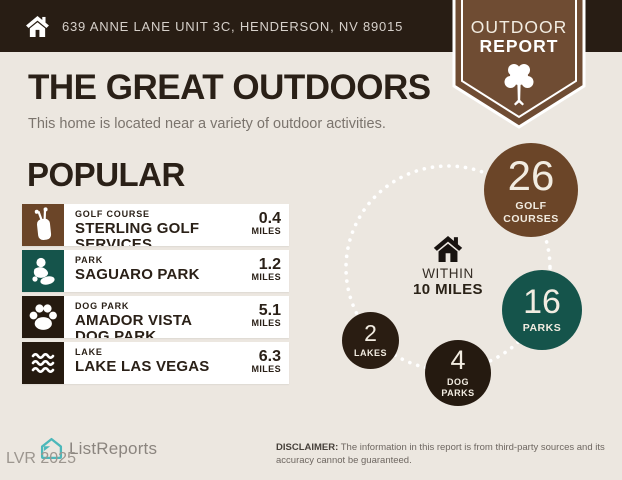  Describe the element at coordinates (106, 174) in the screenshot. I see `popular-heading: POPULAR` at that location.